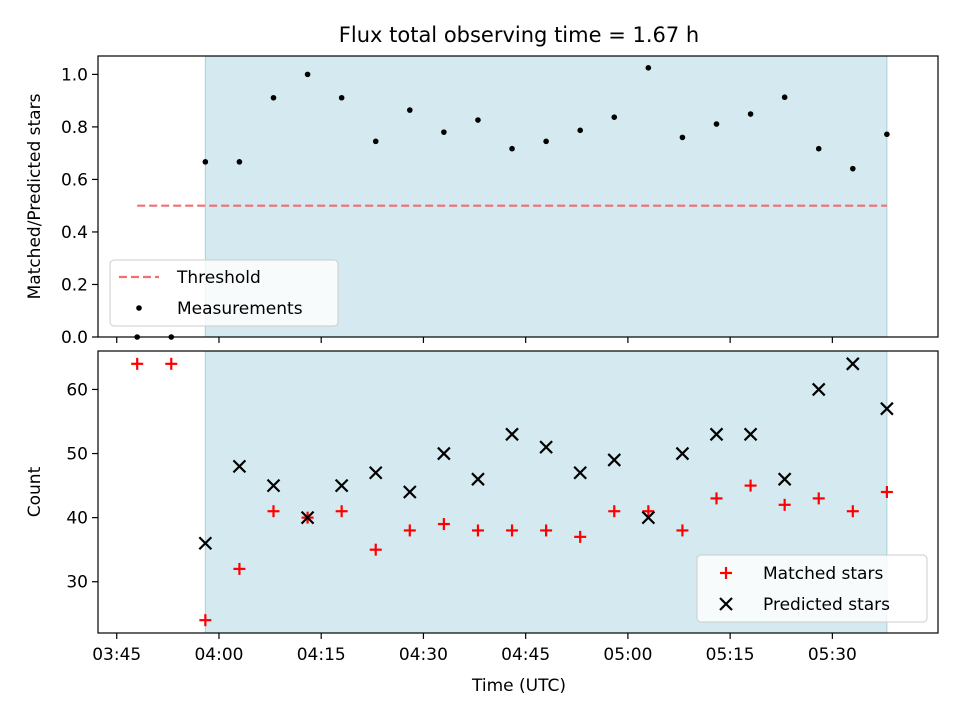 The height and width of the screenshot is (720, 960). Describe the element at coordinates (82, 486) in the screenshot. I see `bottom-y-axis: 30 40 50 60` at that location.